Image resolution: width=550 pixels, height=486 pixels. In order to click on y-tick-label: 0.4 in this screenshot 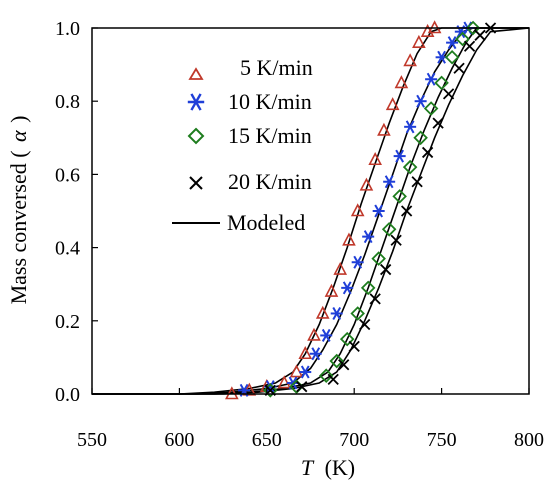, I will do `click(67, 249)`.